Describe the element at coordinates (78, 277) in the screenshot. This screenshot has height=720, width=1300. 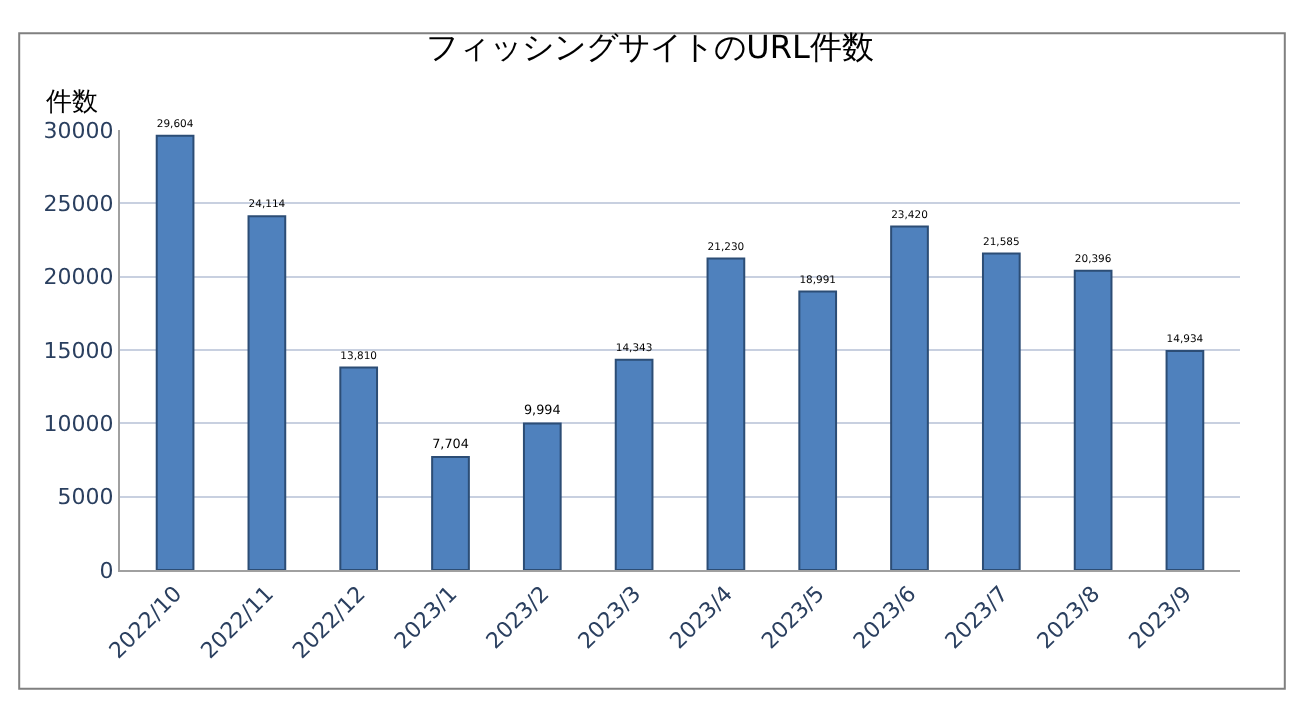
I see `y-tick-label: 20000` at that location.